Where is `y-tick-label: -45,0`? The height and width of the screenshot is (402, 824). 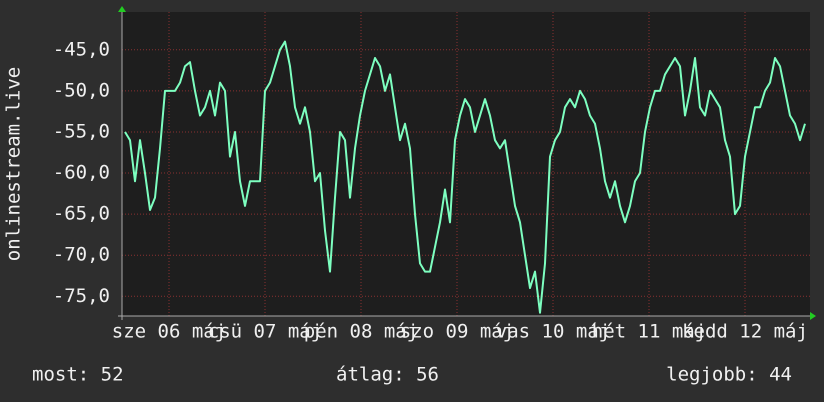 y-tick-label: -45,0 is located at coordinates (81, 49).